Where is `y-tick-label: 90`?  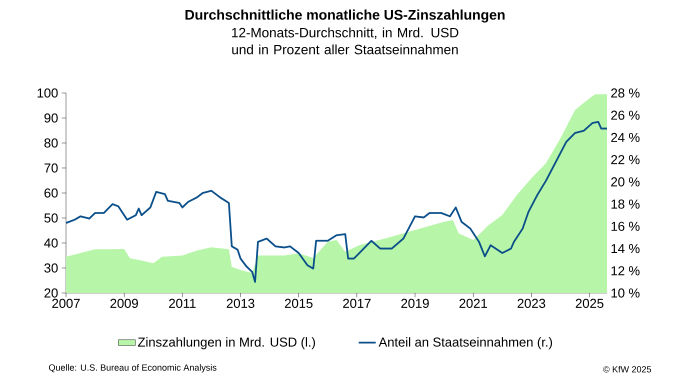 y-tick-label: 90 is located at coordinates (51, 118).